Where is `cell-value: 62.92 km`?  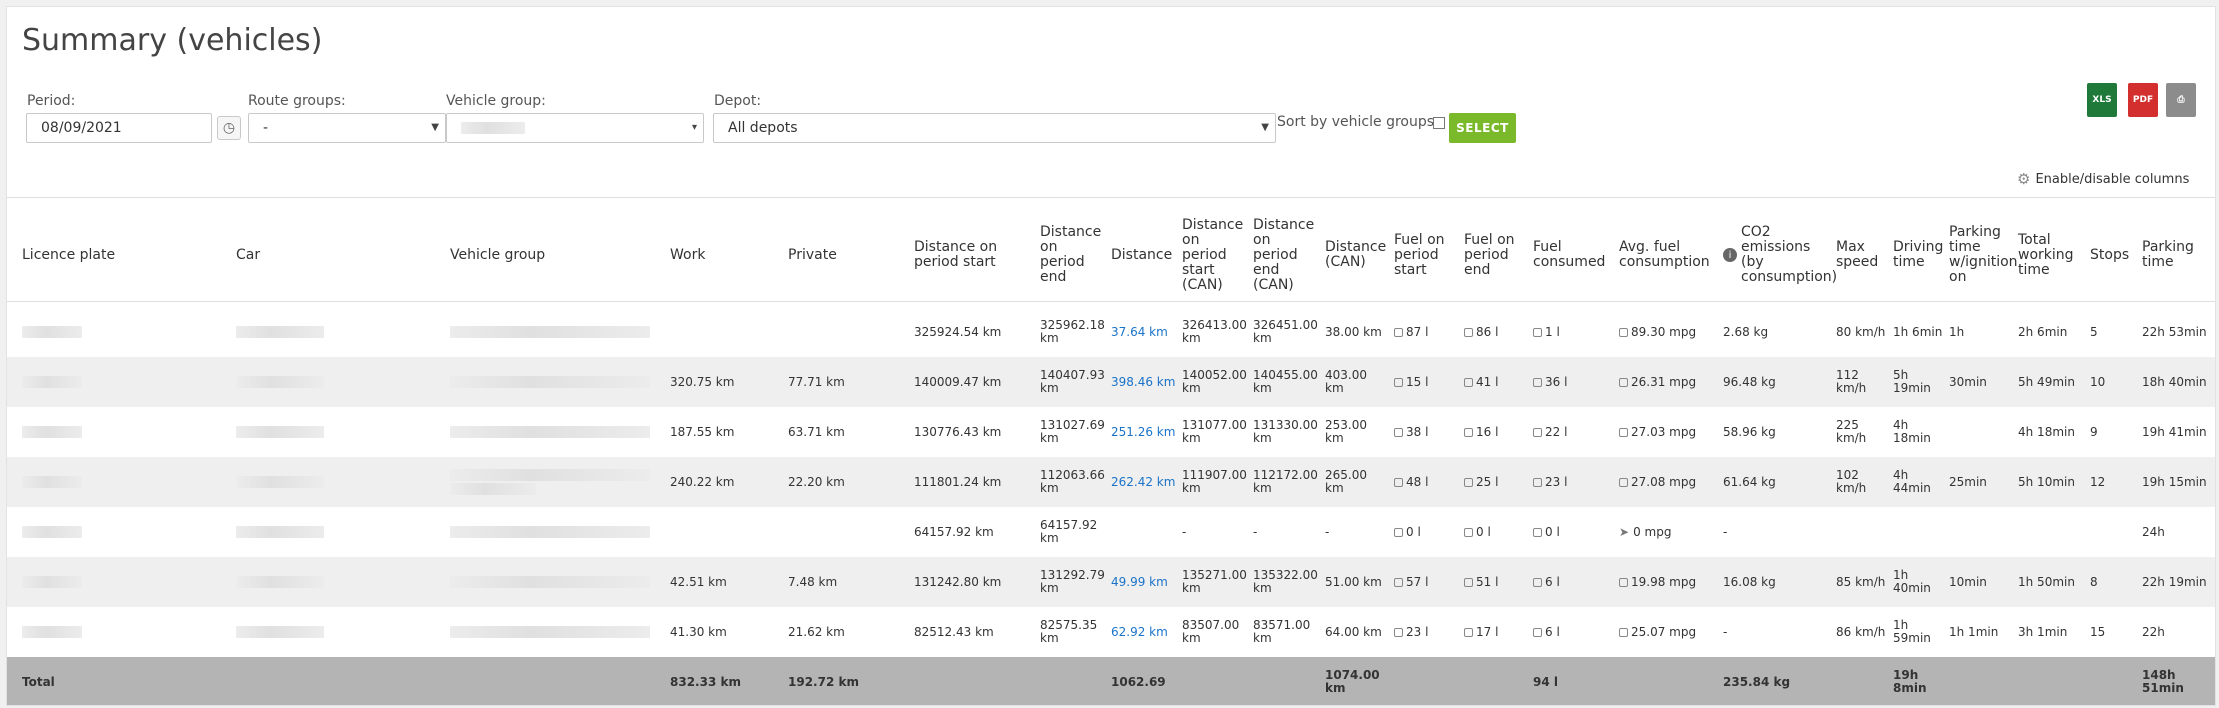 cell-value: 62.92 km is located at coordinates (1139, 631).